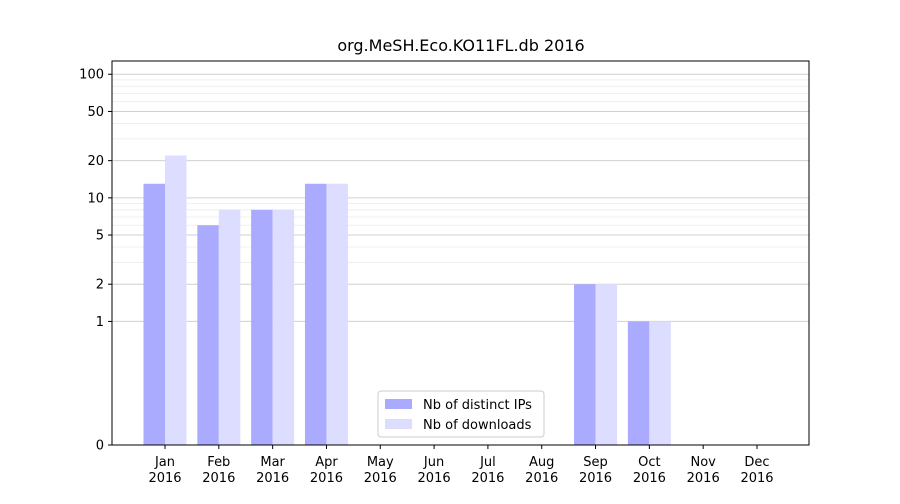 The image size is (900, 504). What do you see at coordinates (91, 75) in the screenshot?
I see `y-tick-label: 100` at bounding box center [91, 75].